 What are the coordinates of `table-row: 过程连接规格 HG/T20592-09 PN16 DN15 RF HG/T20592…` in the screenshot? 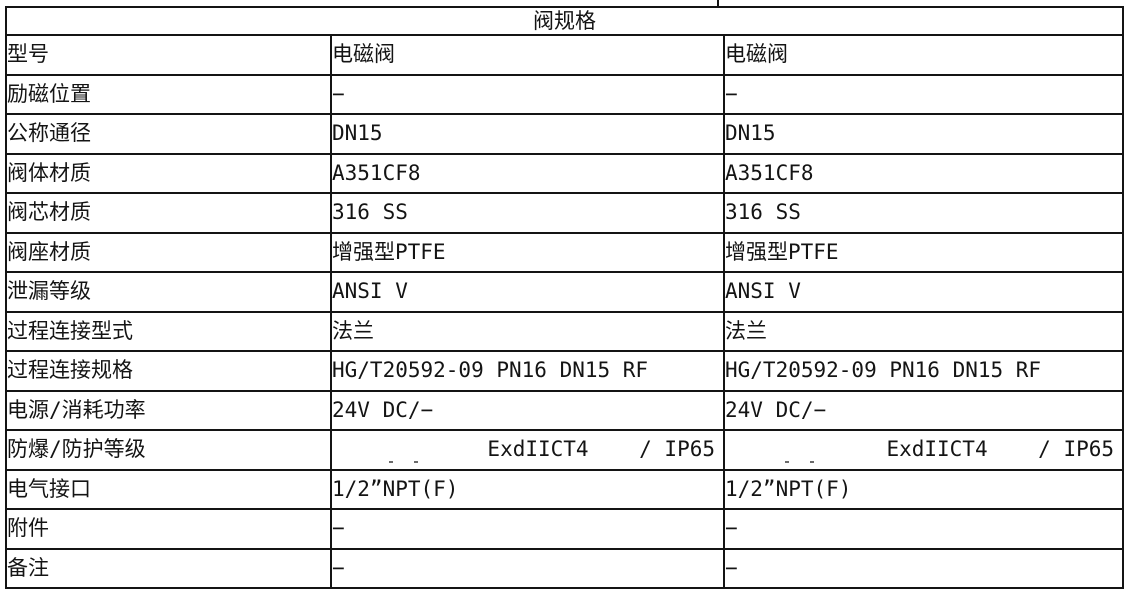 It's located at (565, 371).